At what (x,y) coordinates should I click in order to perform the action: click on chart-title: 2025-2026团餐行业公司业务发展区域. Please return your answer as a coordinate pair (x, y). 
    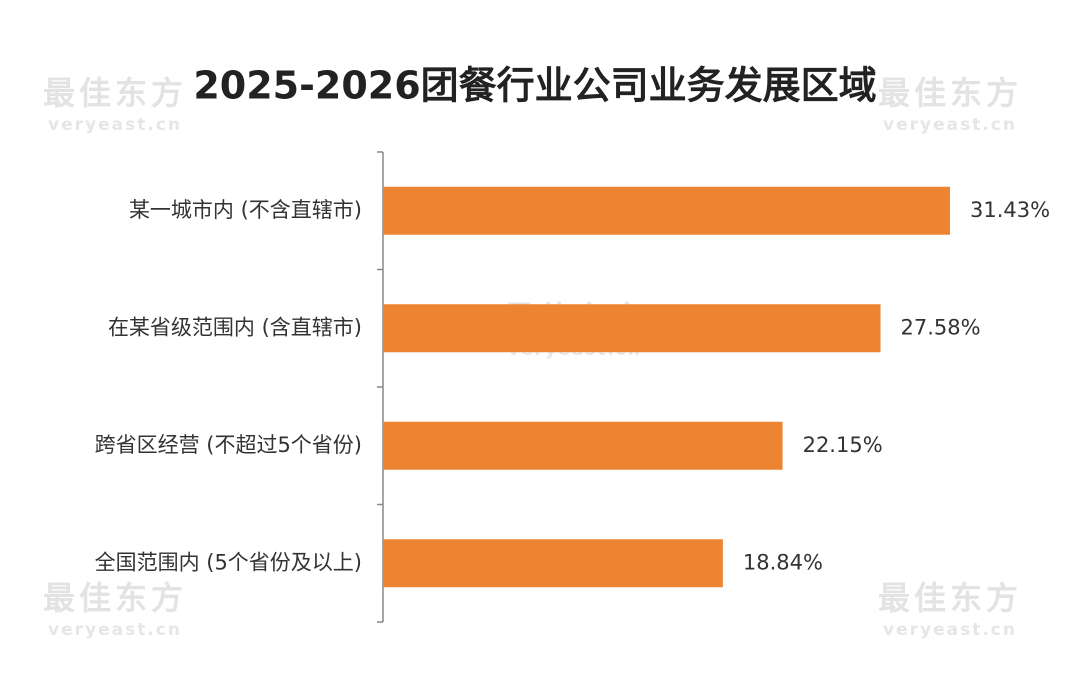
    Looking at the image, I should click on (534, 86).